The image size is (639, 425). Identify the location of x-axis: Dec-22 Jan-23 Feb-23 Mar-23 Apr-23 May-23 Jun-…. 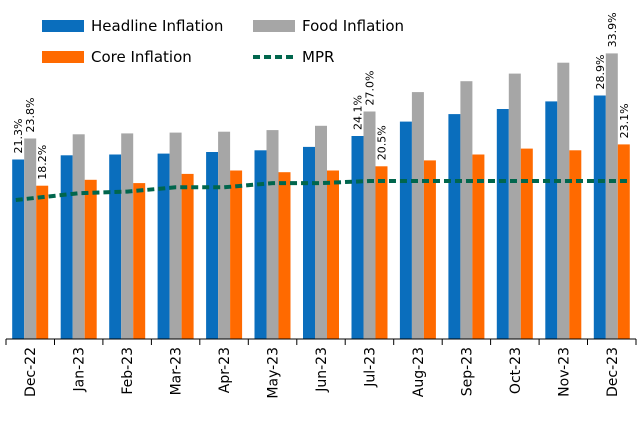
(321, 368).